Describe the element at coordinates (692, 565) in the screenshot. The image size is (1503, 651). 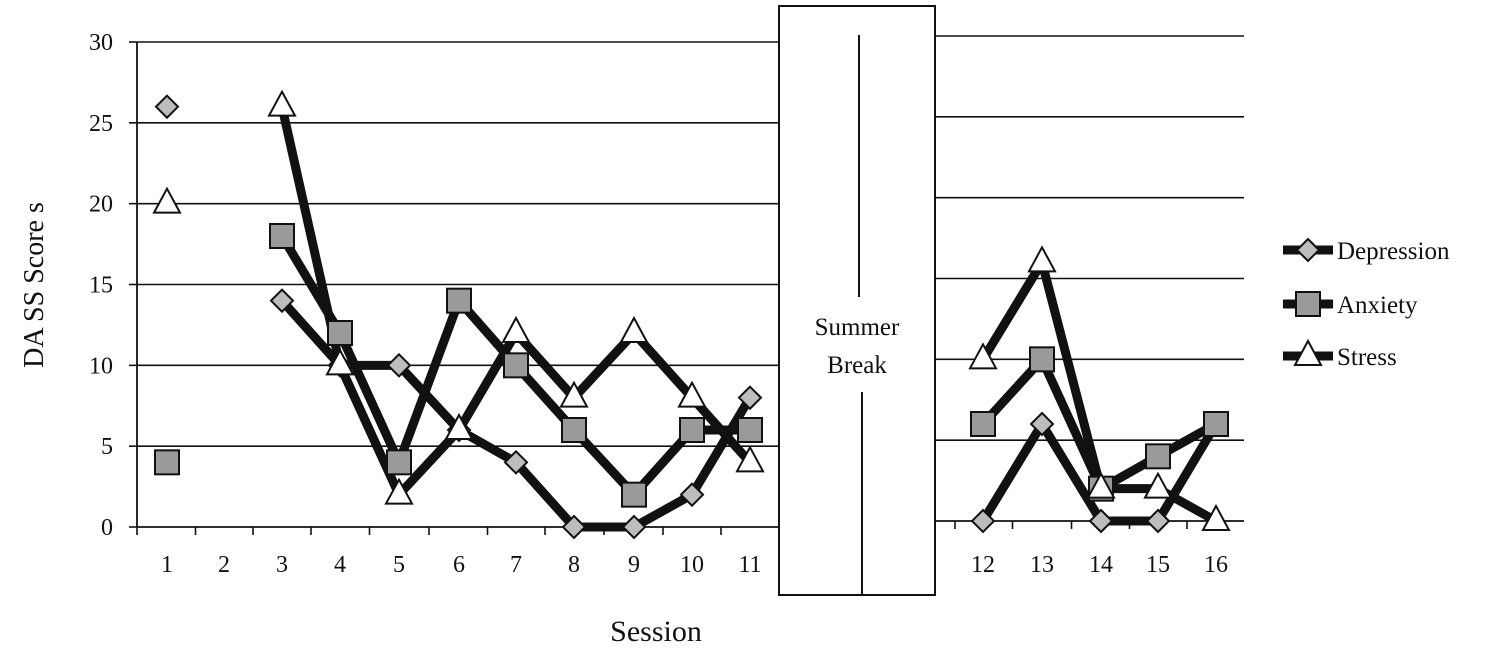
I see `x-tick-label: 10` at that location.